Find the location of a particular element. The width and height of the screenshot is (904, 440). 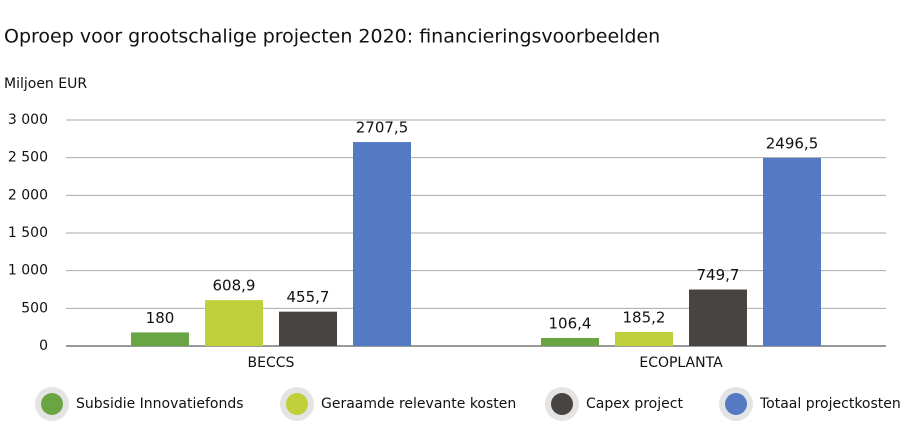

x-tick-label: BECCS is located at coordinates (271, 363).